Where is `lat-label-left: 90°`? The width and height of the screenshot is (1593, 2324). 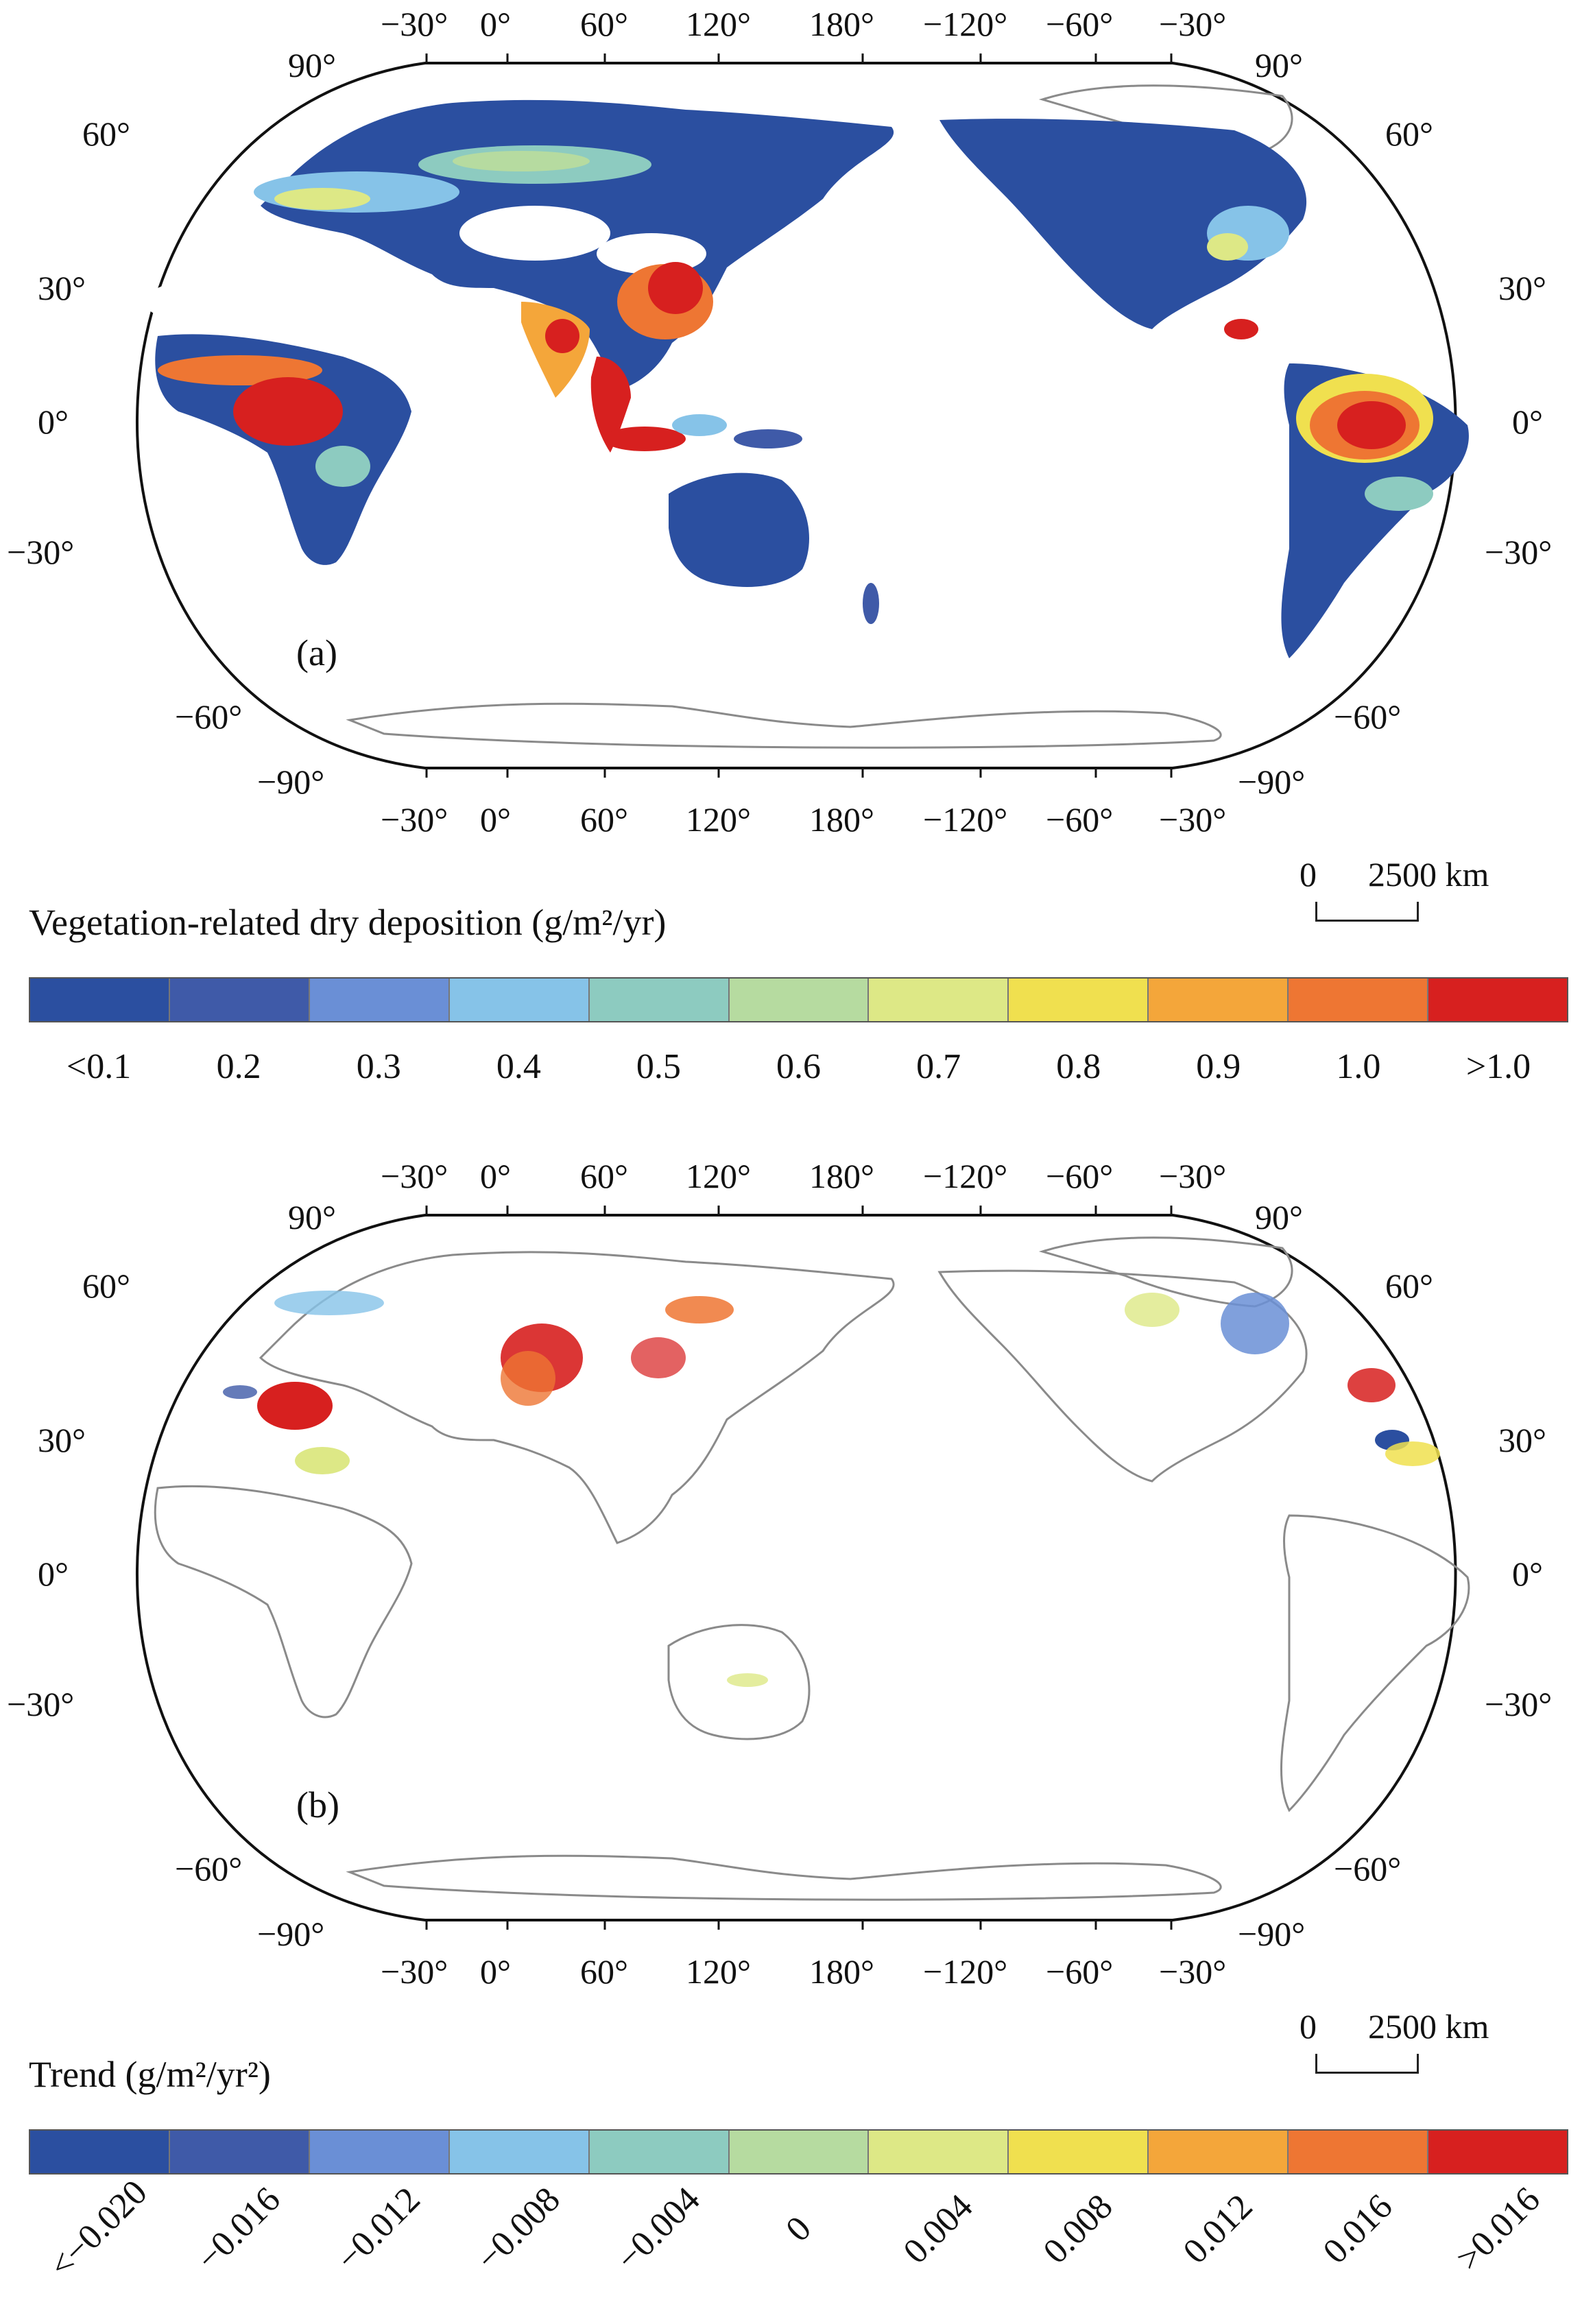
lat-label-left: 90° is located at coordinates (312, 1217).